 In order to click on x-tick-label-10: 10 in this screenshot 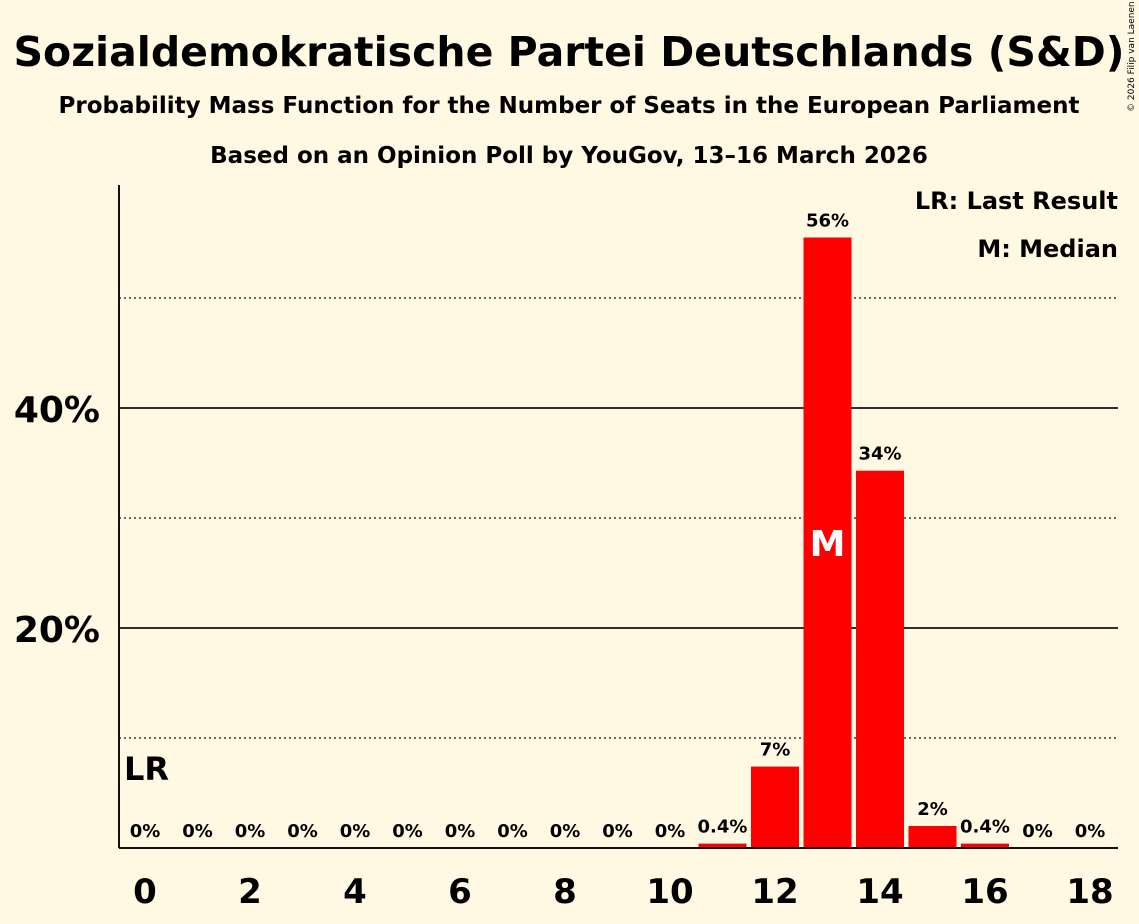, I will do `click(669, 892)`.